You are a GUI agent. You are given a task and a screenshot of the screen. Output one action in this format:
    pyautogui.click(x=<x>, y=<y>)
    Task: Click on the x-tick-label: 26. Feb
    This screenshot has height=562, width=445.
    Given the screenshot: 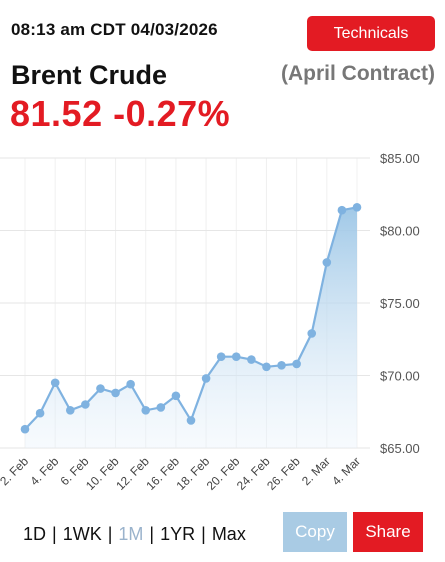 What is the action you would take?
    pyautogui.click(x=283, y=473)
    